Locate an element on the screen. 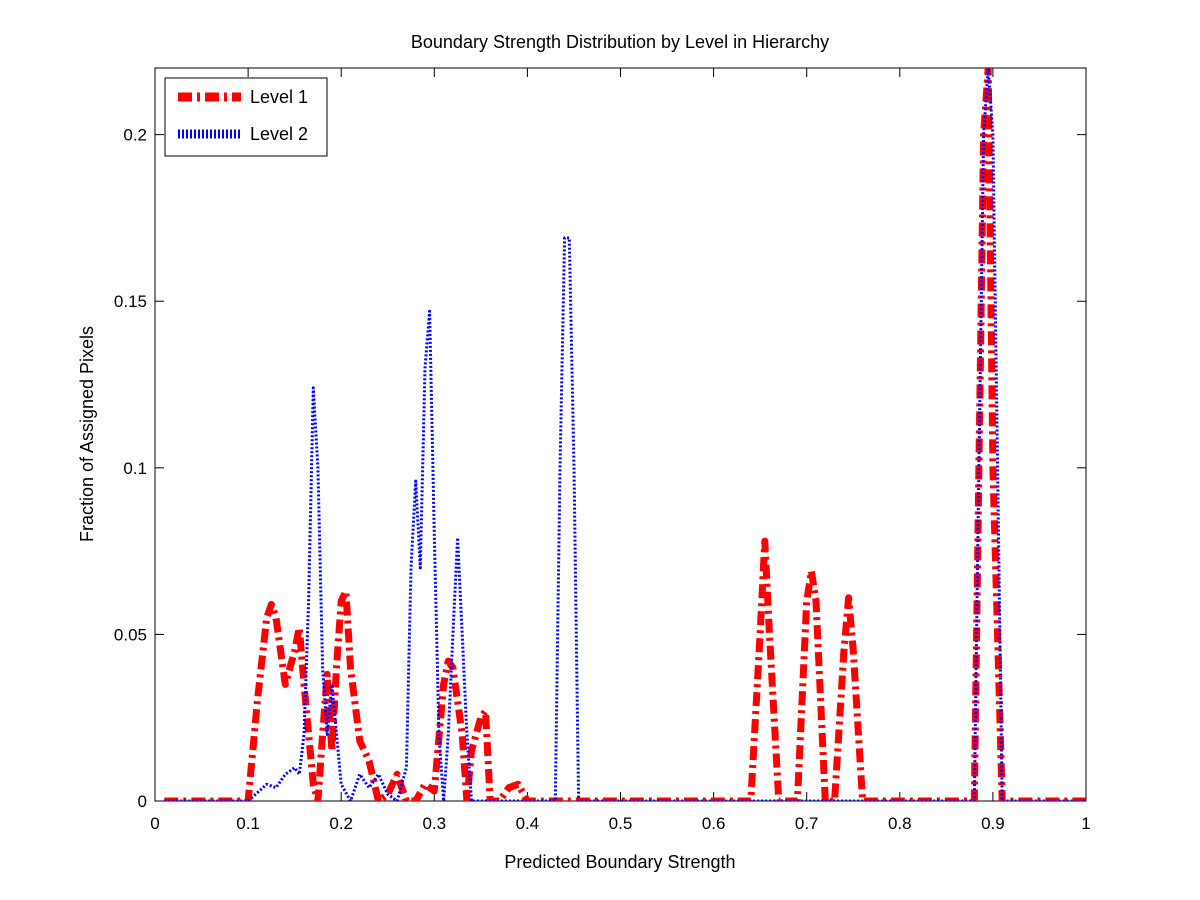 This screenshot has width=1200, height=900. x-tick-label: 0.4 is located at coordinates (528, 823).